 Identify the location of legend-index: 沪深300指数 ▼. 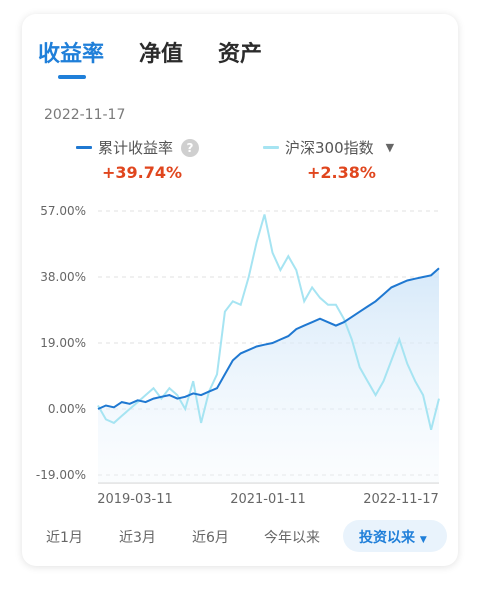
(328, 147).